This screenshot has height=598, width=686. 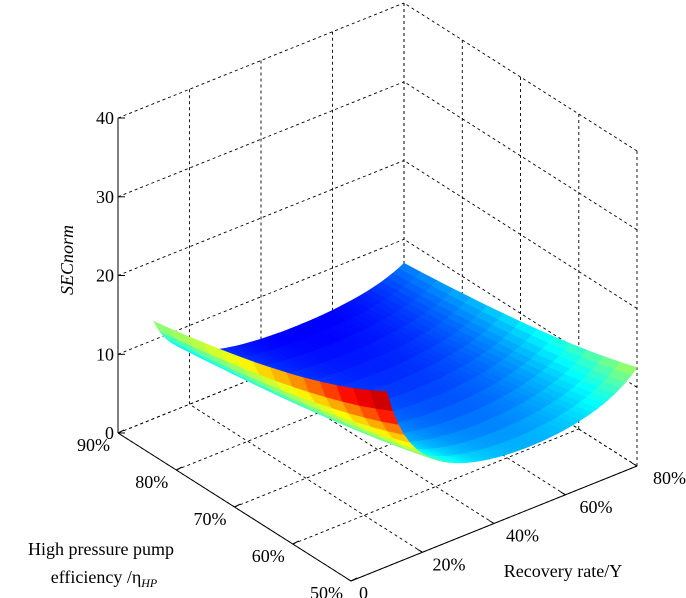 What do you see at coordinates (306, 478) in the screenshot?
I see `floor-gridline` at bounding box center [306, 478].